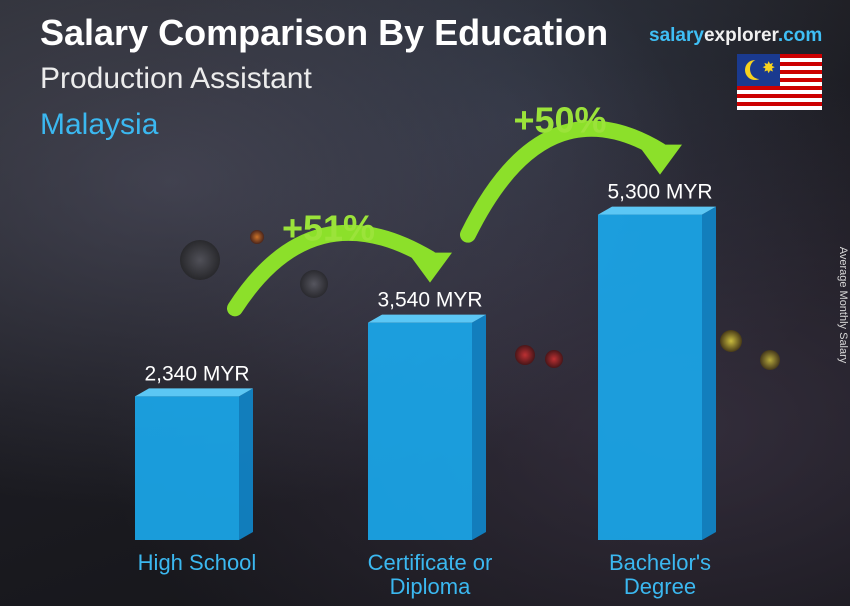  Describe the element at coordinates (197, 562) in the screenshot. I see `category-label-0: High School` at that location.